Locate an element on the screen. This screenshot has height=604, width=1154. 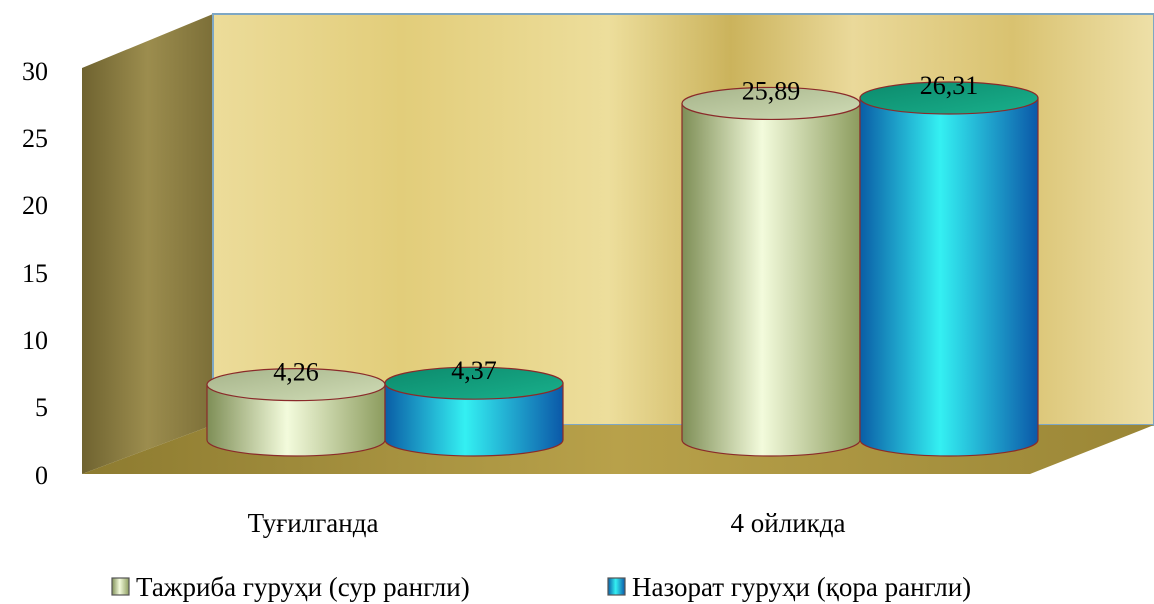
y-axis-ticks: 0 5 10 15 20 25 30 is located at coordinates (35, 273).